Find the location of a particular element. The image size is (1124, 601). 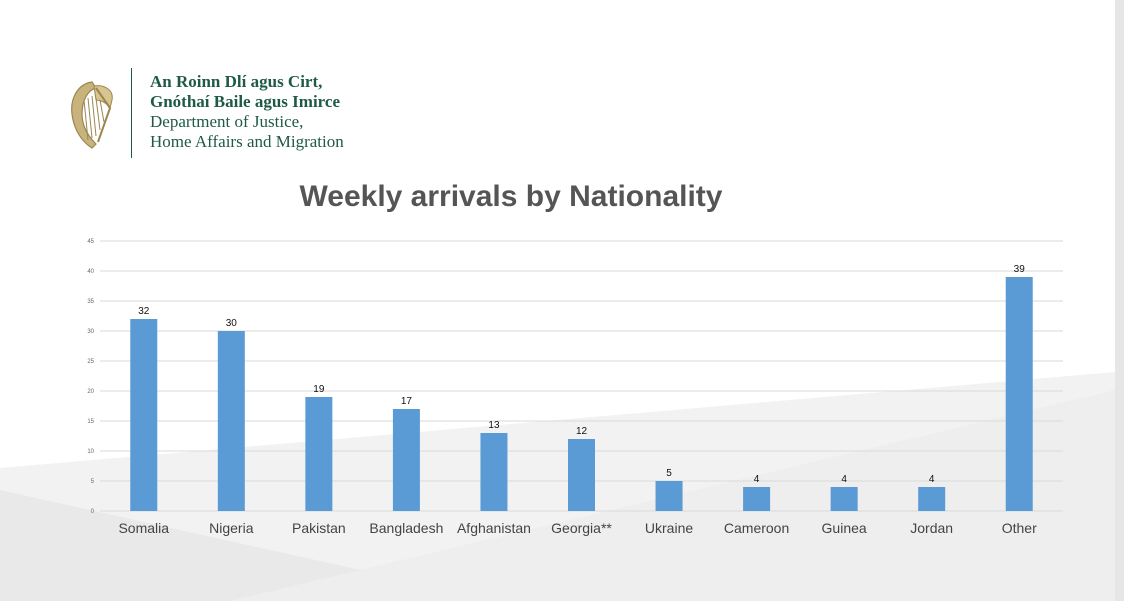

y-tick-label: 20 is located at coordinates (90, 392).